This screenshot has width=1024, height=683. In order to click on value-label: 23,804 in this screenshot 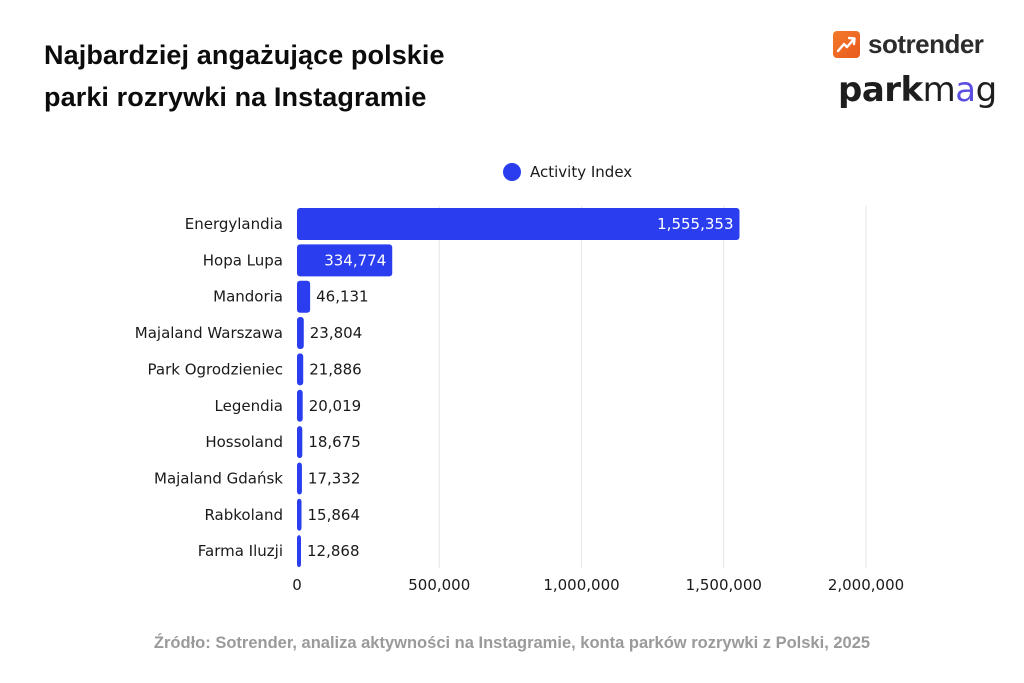, I will do `click(336, 333)`.